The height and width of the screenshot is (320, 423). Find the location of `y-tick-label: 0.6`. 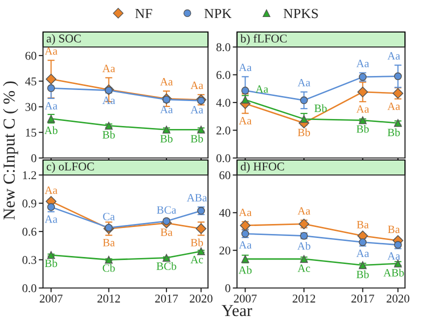

y-tick-label: 0.6 is located at coordinates (29, 232).